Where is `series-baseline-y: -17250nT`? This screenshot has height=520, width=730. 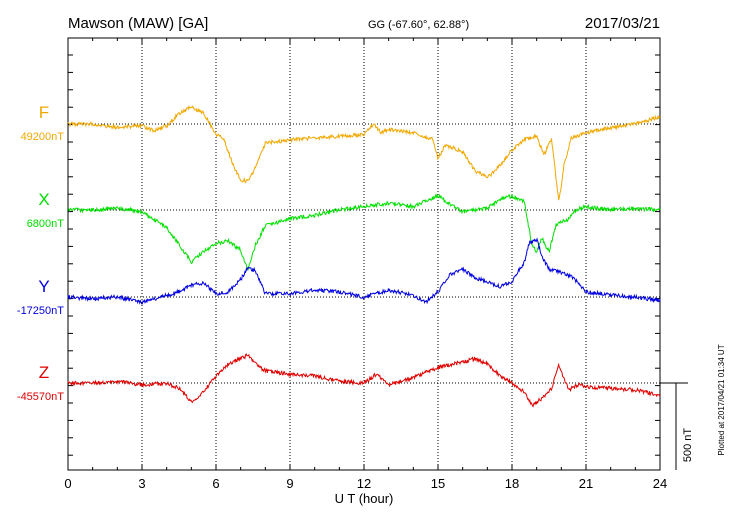
series-baseline-y: -17250nT is located at coordinates (40, 311).